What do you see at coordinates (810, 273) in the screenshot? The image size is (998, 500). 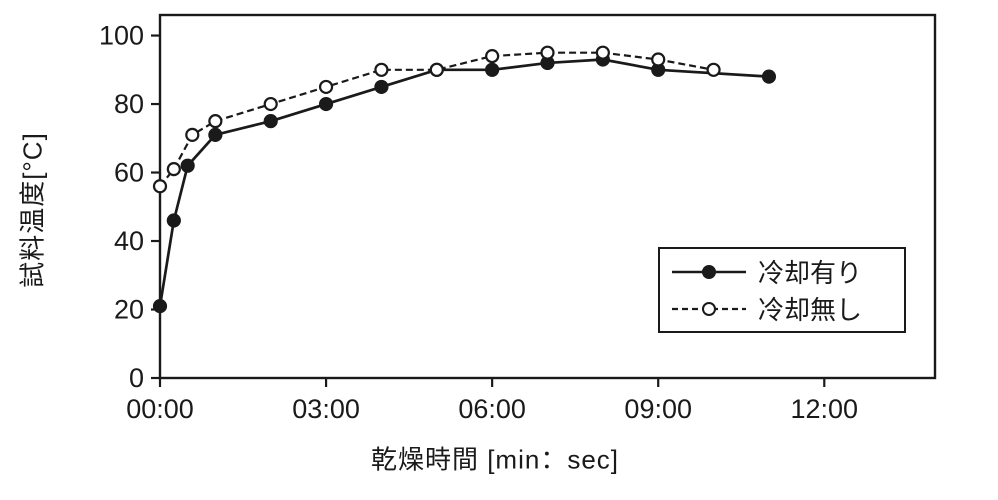 I see `legend-label-cooling-on: 冷却有り` at bounding box center [810, 273].